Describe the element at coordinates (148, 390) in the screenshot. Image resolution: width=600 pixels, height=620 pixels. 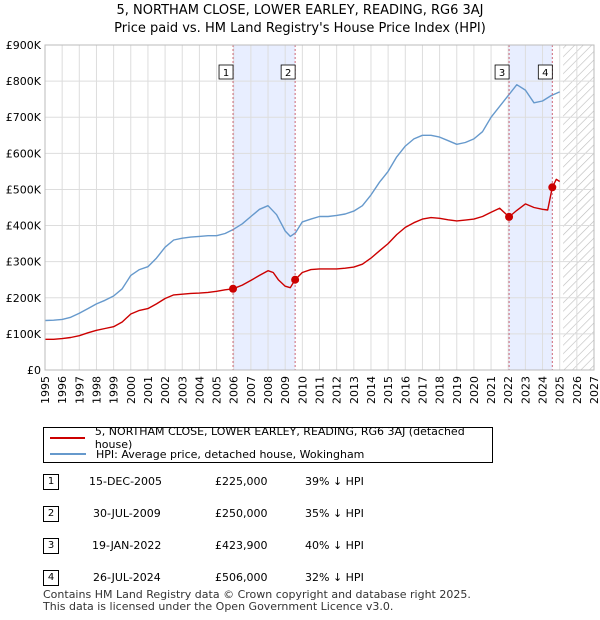
I see `x-tick-label: 2001` at that location.